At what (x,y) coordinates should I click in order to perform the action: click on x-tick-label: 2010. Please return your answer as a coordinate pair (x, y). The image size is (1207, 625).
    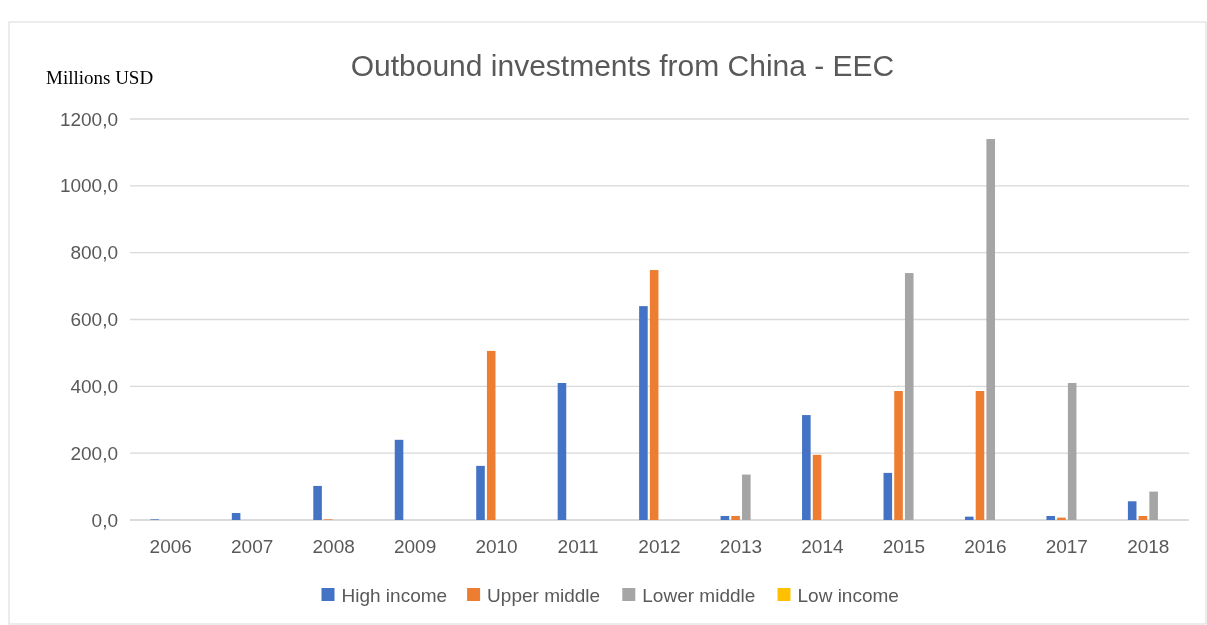
    Looking at the image, I should click on (496, 546).